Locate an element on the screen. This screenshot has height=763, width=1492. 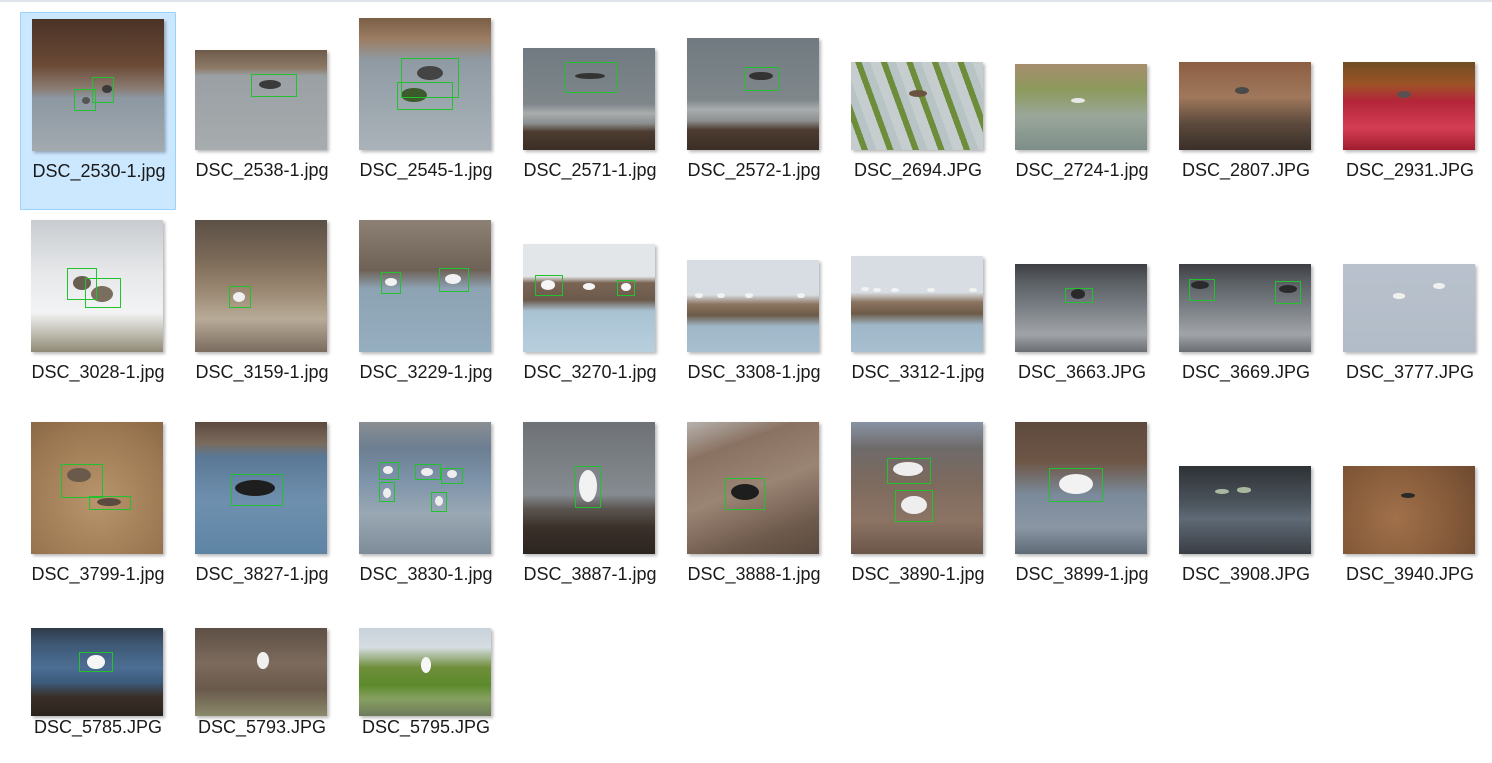
file-item: DSC_3312-1.jpg is located at coordinates (918, 313).